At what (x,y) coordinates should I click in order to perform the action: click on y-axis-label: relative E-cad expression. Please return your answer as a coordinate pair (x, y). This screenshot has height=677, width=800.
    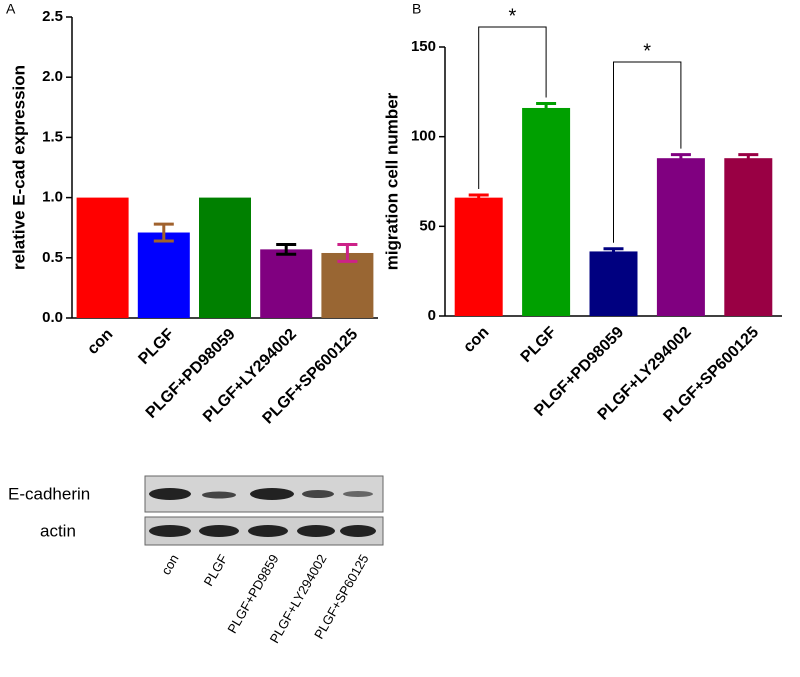
    Looking at the image, I should click on (18, 167).